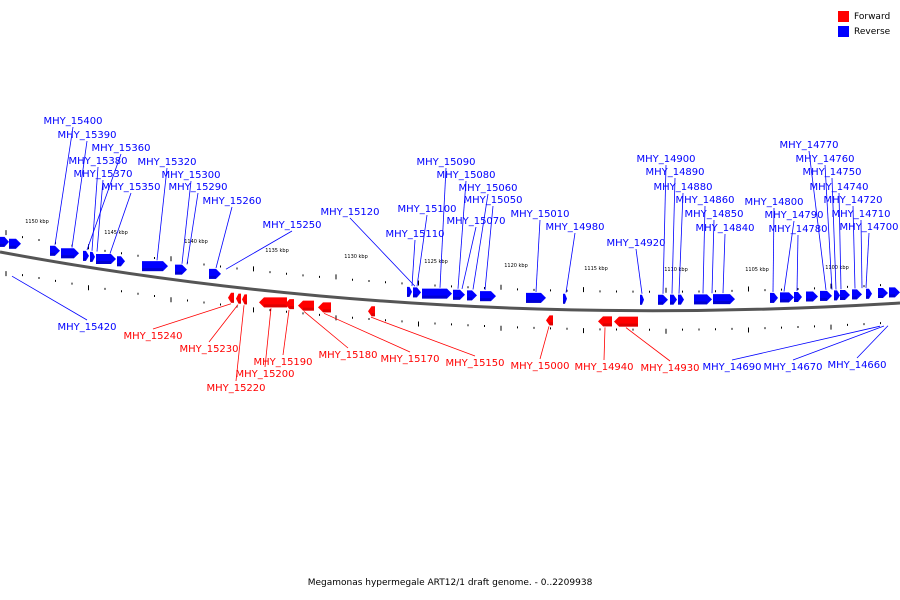 The image size is (900, 600). Describe the element at coordinates (539, 214) in the screenshot. I see `gene-label-reverse: MHY_15010` at that location.